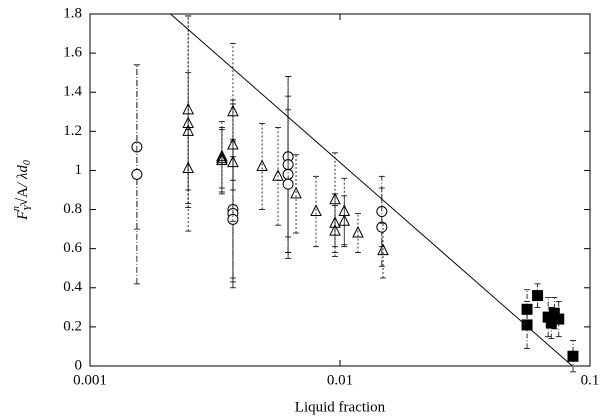 This screenshot has width=605, height=419. What do you see at coordinates (28, 207) in the screenshot?
I see `y-label-part: Y` at bounding box center [28, 207].